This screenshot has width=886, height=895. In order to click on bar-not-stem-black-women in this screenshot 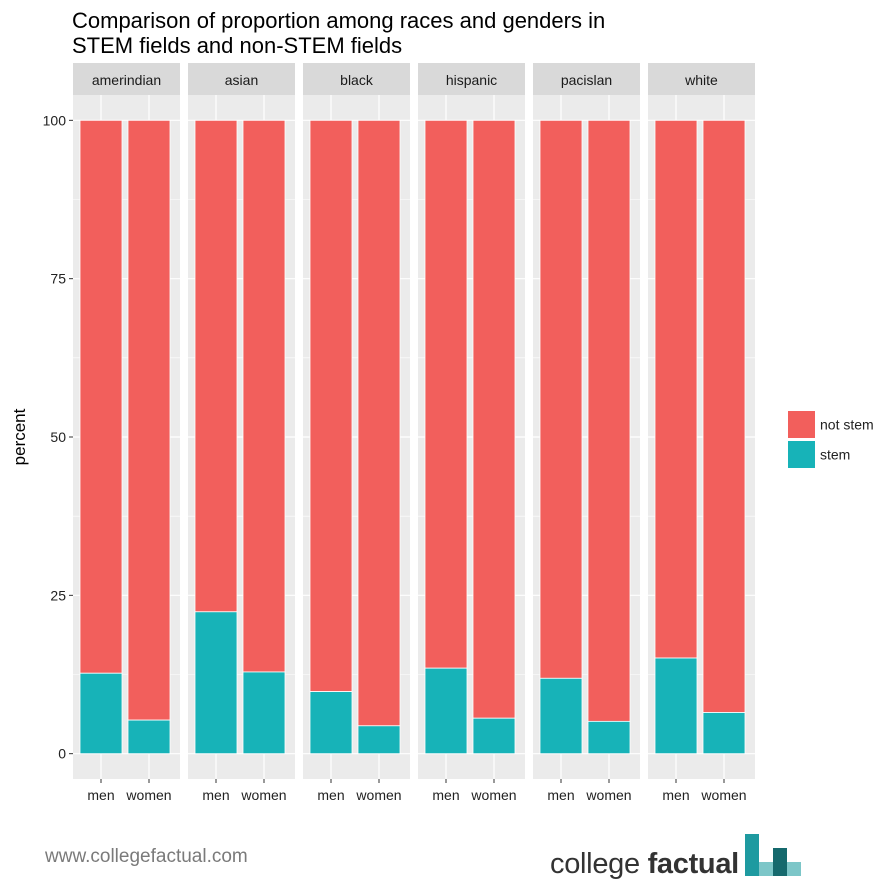, I will do `click(379, 423)`.